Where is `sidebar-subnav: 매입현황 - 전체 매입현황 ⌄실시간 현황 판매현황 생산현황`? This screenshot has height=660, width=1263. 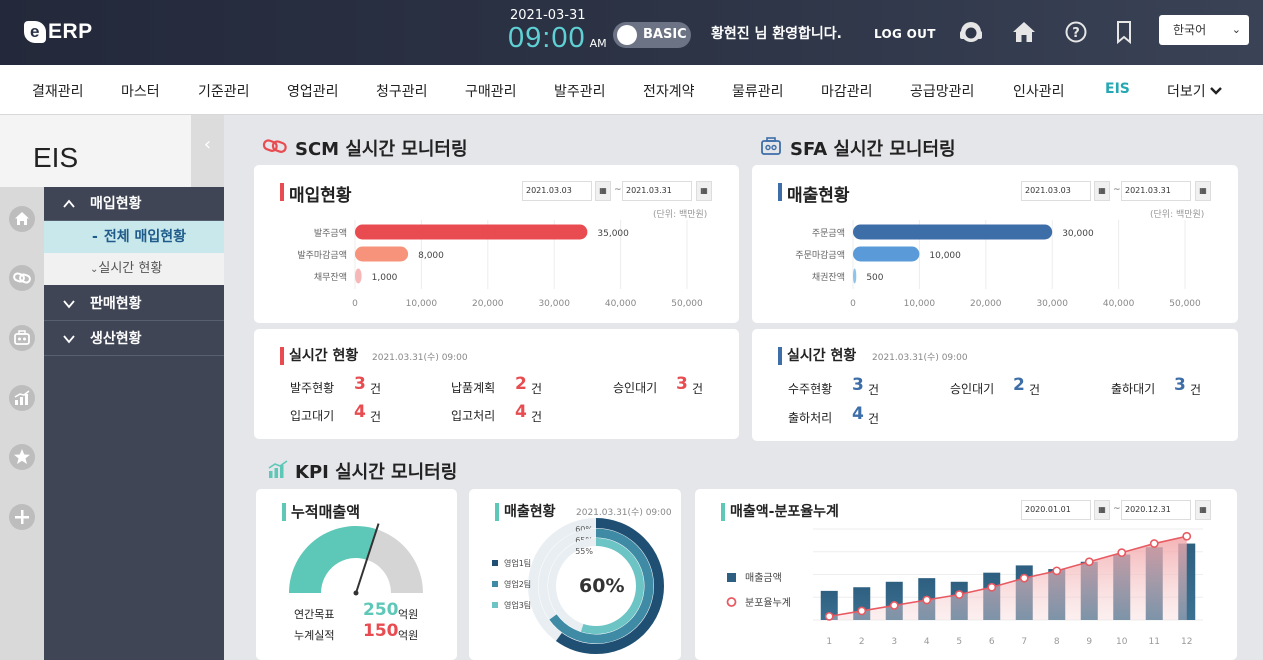 sidebar-subnav: 매입현황 - 전체 매입현황 ⌄실시간 현황 판매현황 생산현황 is located at coordinates (134, 423).